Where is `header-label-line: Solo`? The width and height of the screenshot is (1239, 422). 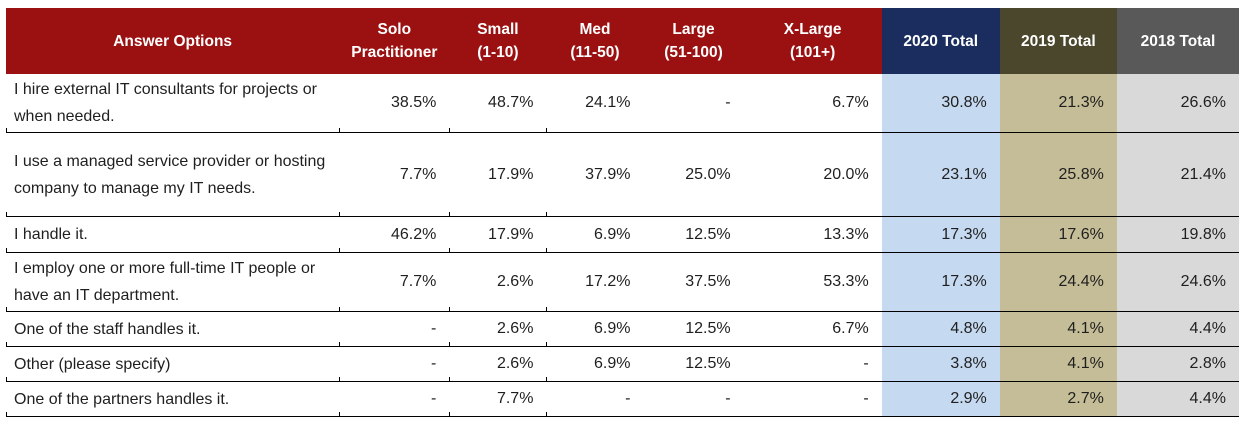 header-label-line: Solo is located at coordinates (394, 29).